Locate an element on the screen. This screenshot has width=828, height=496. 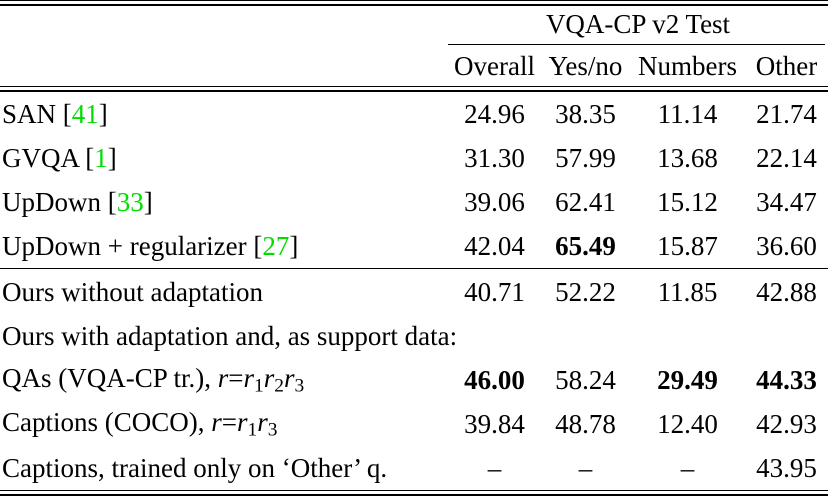
table-row-san: SAN [41] 24.96 38.35 11.14 21.74 is located at coordinates (414, 114).